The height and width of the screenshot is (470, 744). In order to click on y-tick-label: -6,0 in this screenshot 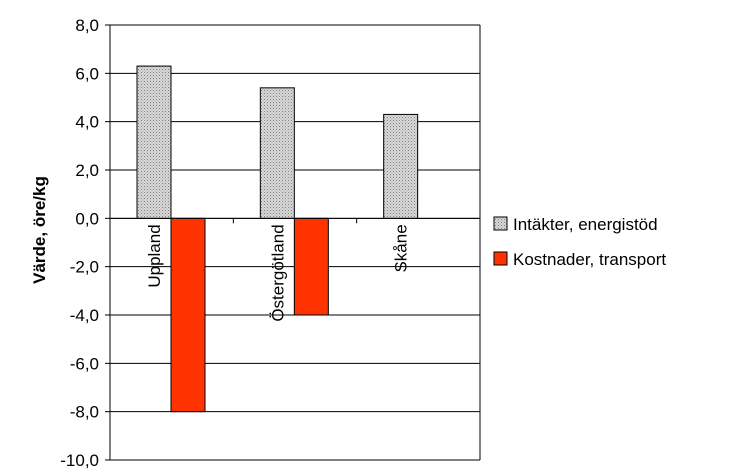, I will do `click(84, 363)`.